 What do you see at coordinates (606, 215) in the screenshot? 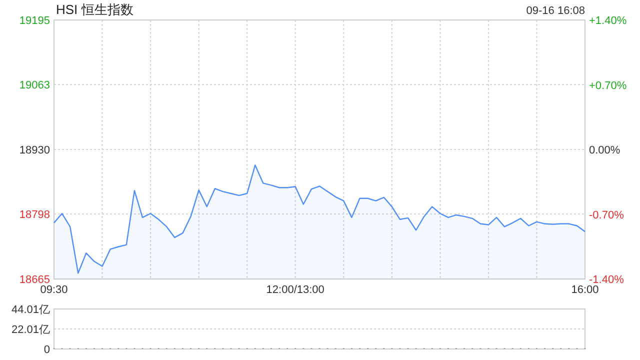
I see `y2-tick-label: -0.70%` at bounding box center [606, 215].